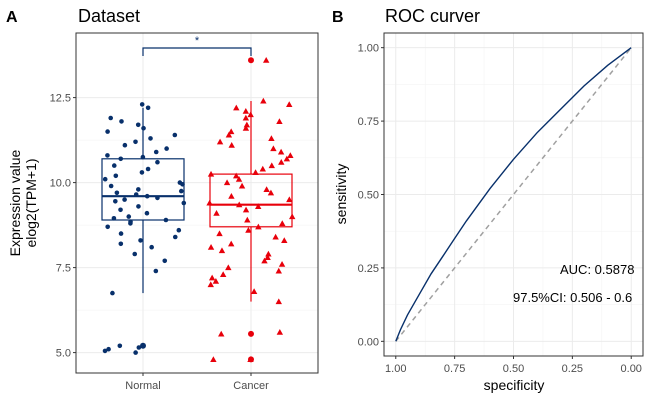 This screenshot has height=402, width=651. Describe the element at coordinates (15, 202) in the screenshot. I see `panel-a-ylabel-line1: Expression value` at that location.